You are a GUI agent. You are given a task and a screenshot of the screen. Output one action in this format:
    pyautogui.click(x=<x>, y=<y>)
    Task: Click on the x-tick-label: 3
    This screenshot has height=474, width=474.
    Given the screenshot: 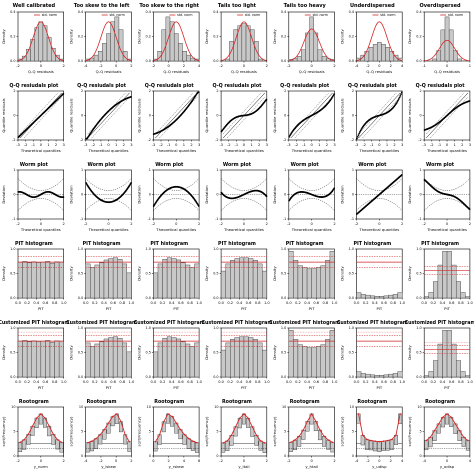 What is the action you would take?
    pyautogui.click(x=334, y=145)
    